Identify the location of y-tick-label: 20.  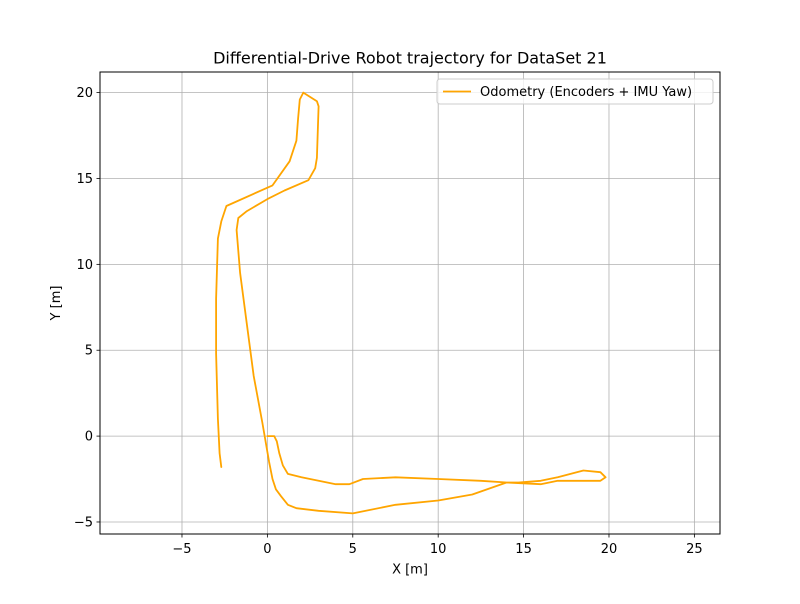
(84, 93).